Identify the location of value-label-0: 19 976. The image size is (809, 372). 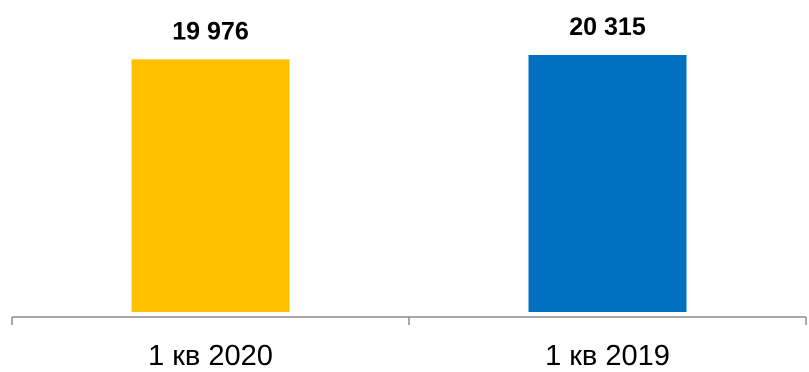
(210, 31).